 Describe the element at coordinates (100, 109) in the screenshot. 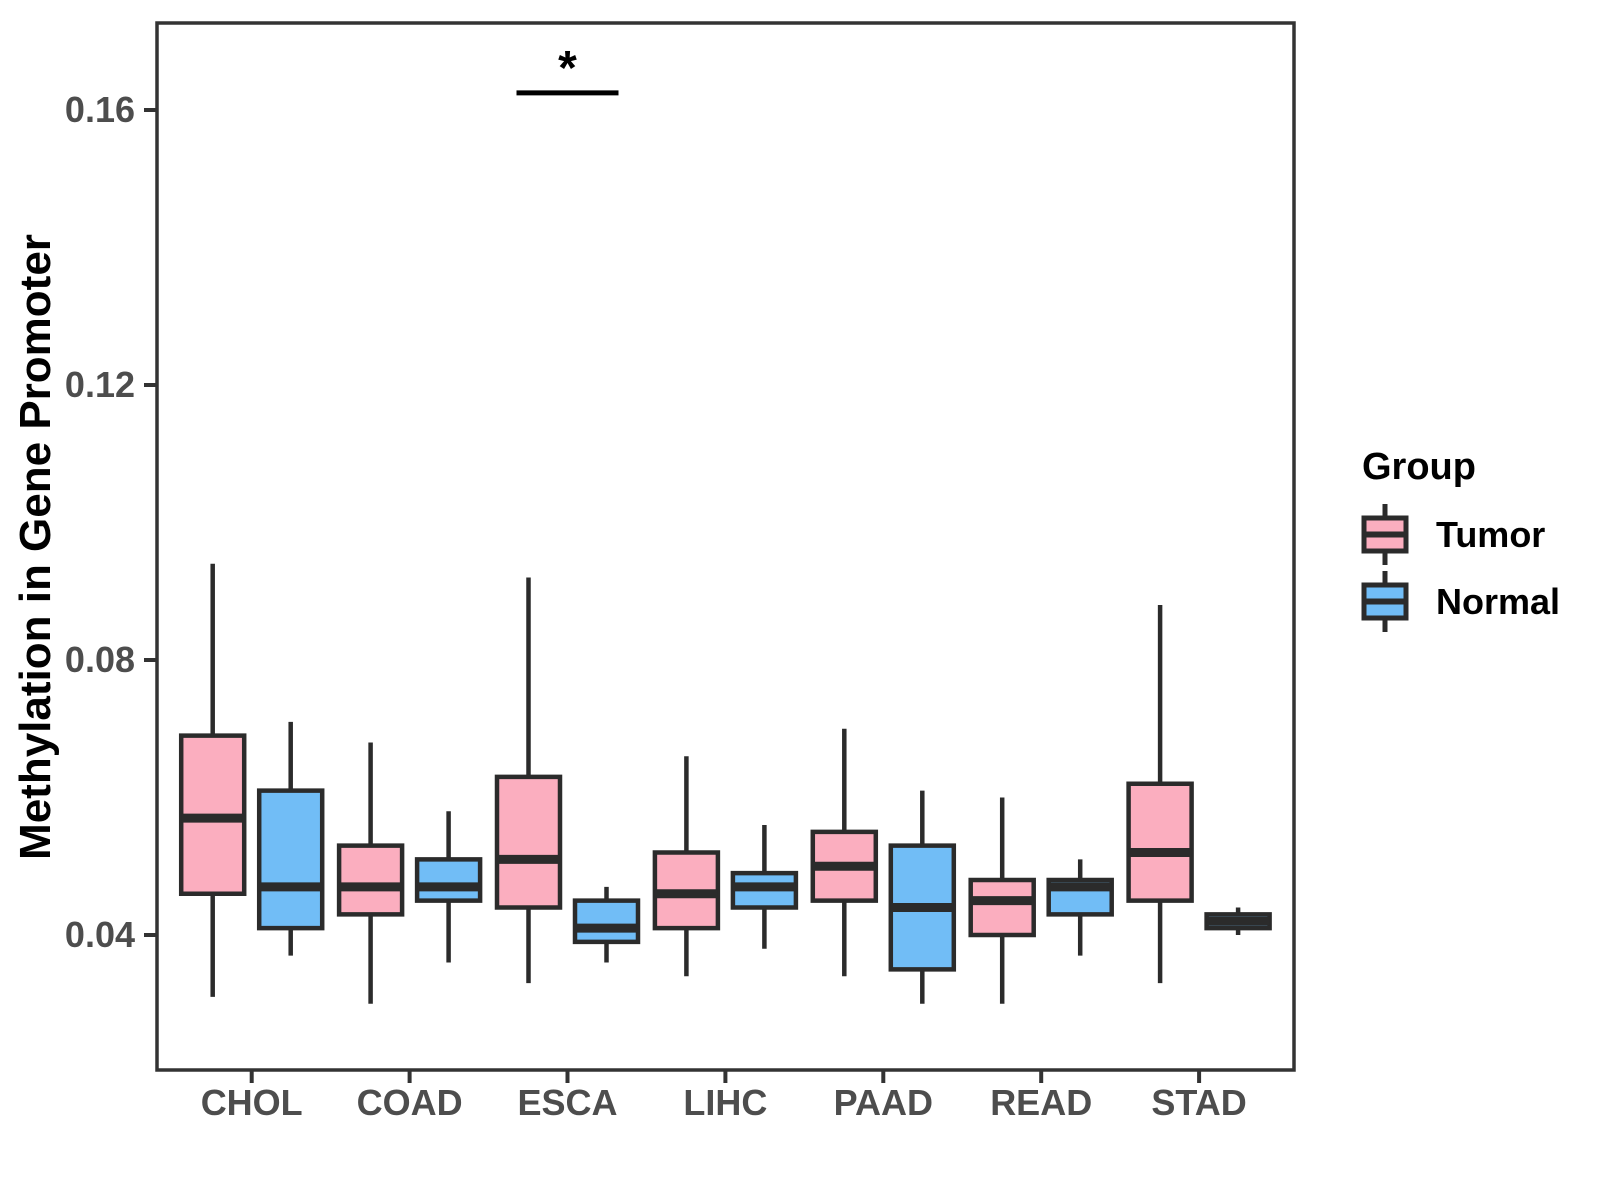

I see `y-tick-label: 0.16` at that location.